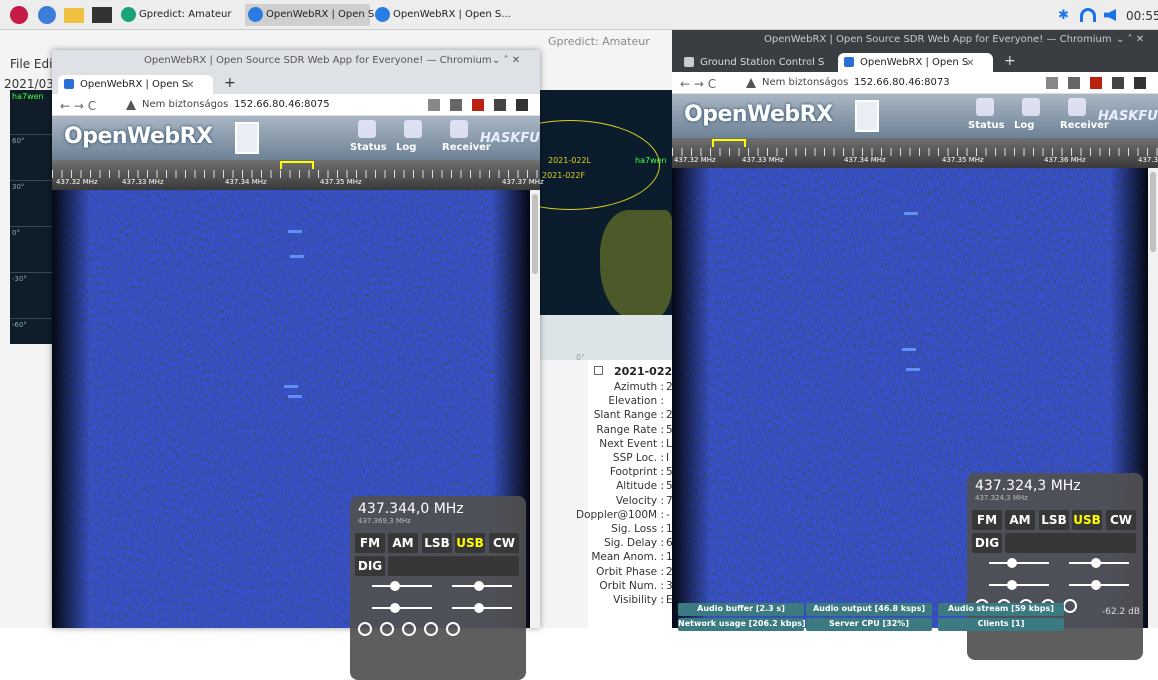  What do you see at coordinates (581, 357) in the screenshot?
I see `map-zero-label: 0°` at bounding box center [581, 357].